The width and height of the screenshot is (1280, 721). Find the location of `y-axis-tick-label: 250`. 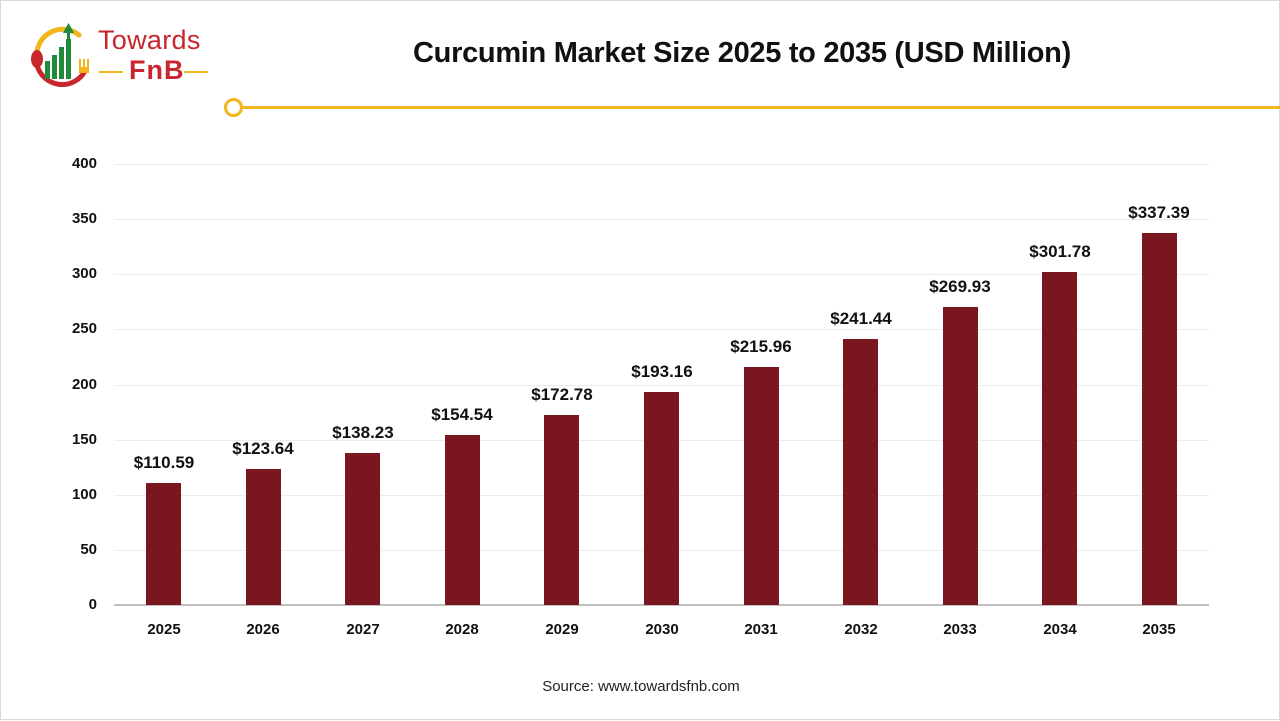

y-axis-tick-label: 250 is located at coordinates (84, 328).